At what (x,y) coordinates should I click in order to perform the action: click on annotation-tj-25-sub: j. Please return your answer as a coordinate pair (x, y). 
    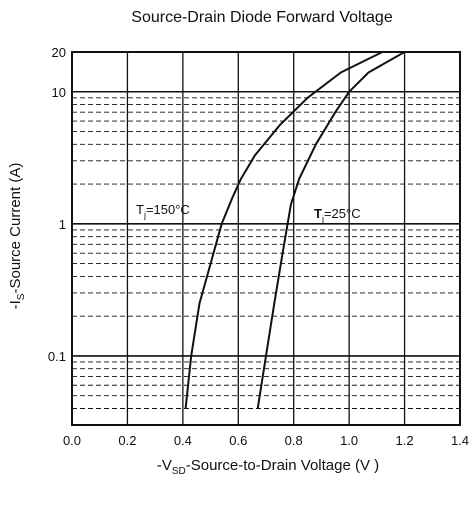
    Looking at the image, I should click on (322, 219).